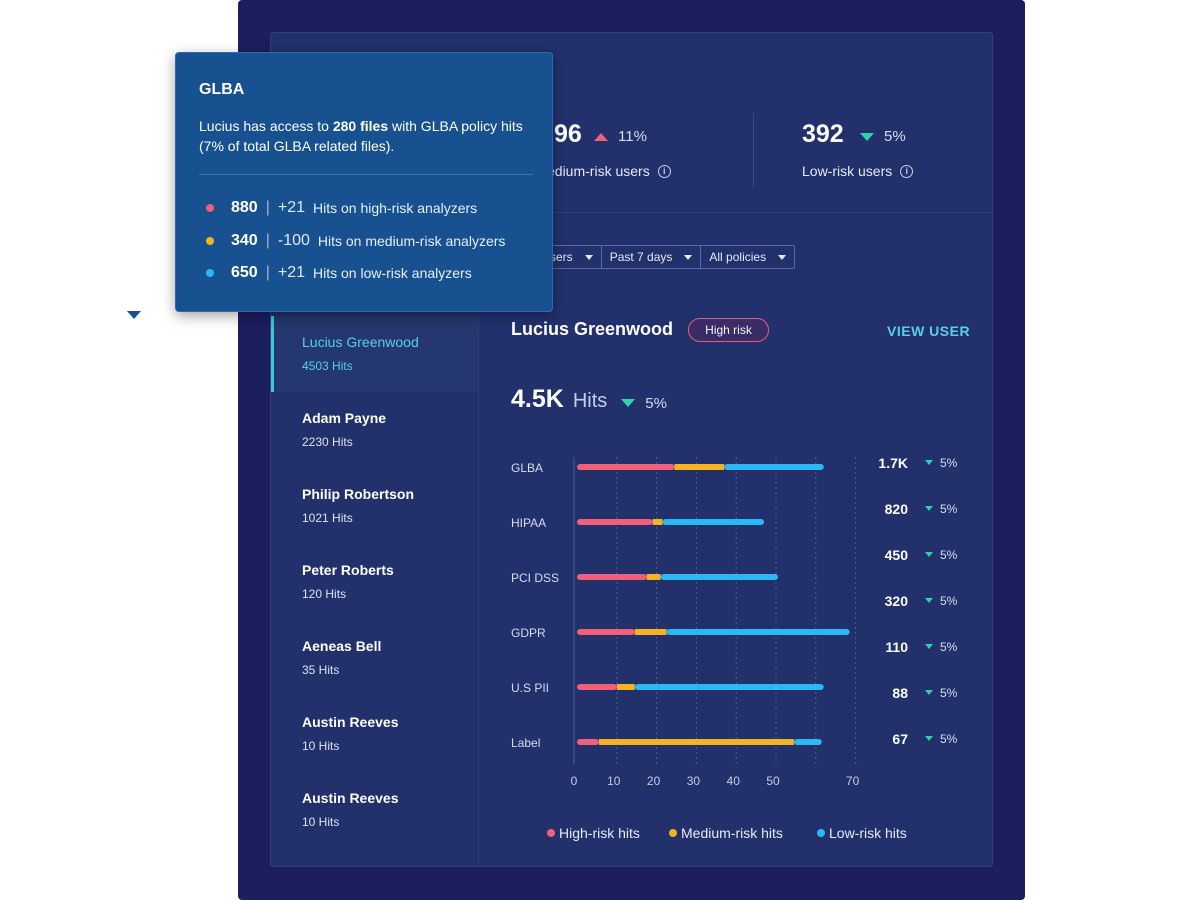 This screenshot has height=900, width=1200. I want to click on y-category-label: U.S PII, so click(530, 688).